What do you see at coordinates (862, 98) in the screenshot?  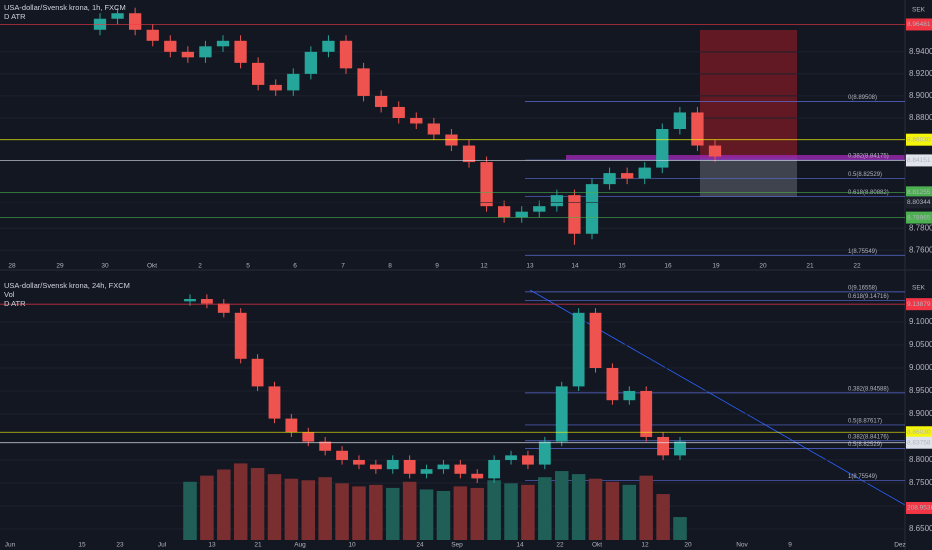 I see `fib-label: 0(8.89508)` at bounding box center [862, 98].